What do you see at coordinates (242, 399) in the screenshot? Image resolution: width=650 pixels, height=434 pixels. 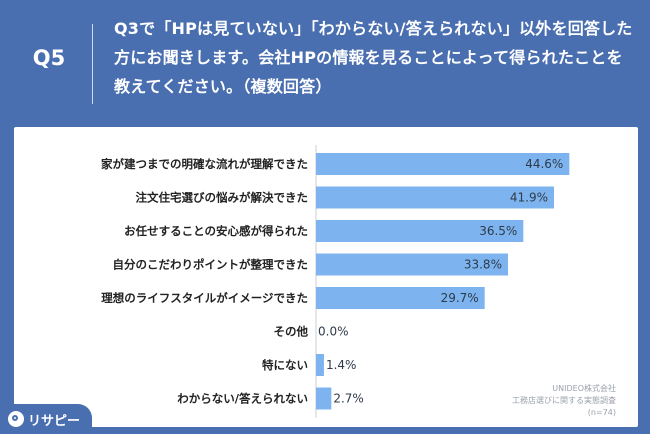 I see `category-label: わからない/答えられない` at bounding box center [242, 399].